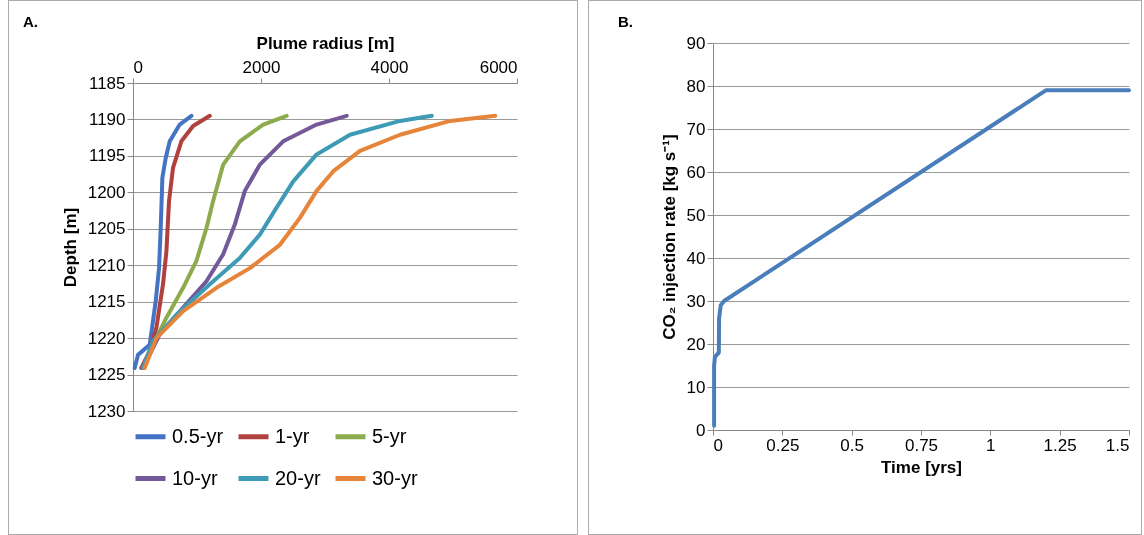 Image resolution: width=1144 pixels, height=535 pixels. Describe the element at coordinates (395, 477) in the screenshot. I see `legend-label: 30-yr` at that location.